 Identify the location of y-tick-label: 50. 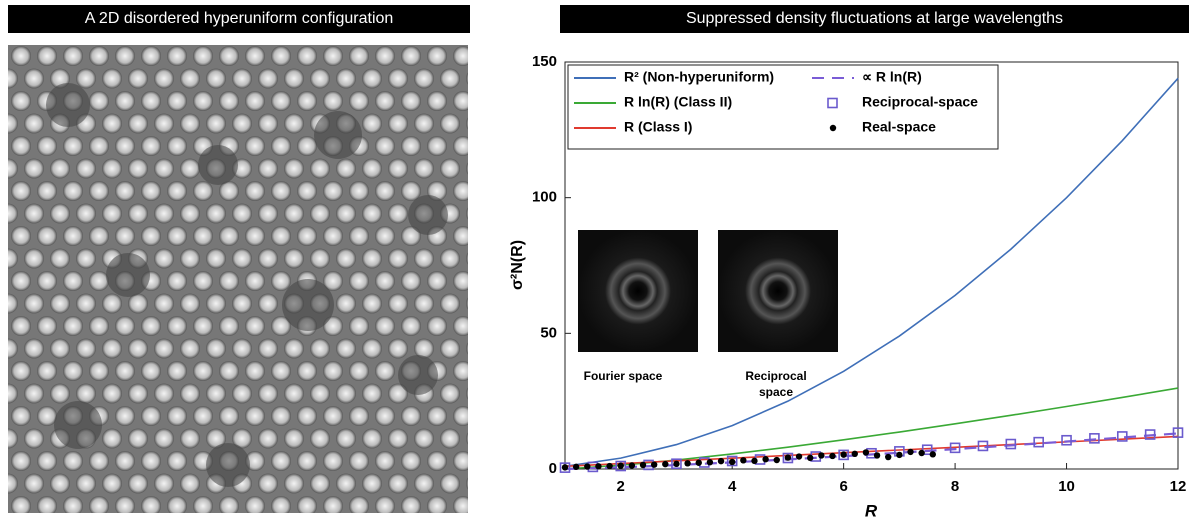
(548, 332).